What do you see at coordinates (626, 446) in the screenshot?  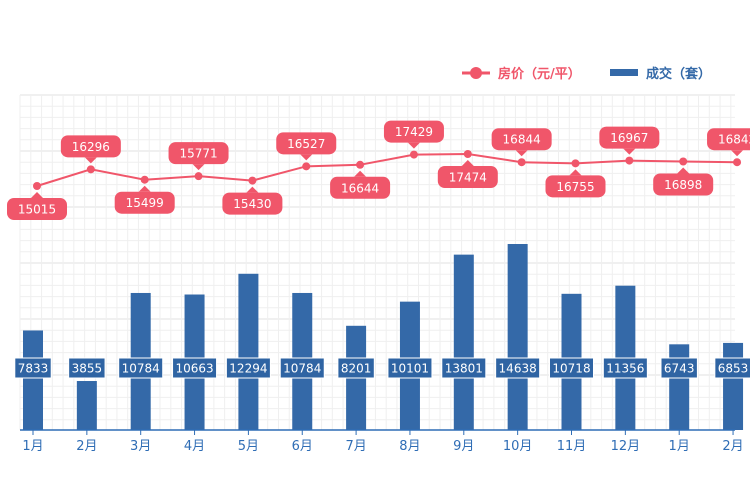 I see `x-tick-label: 12月` at bounding box center [626, 446].